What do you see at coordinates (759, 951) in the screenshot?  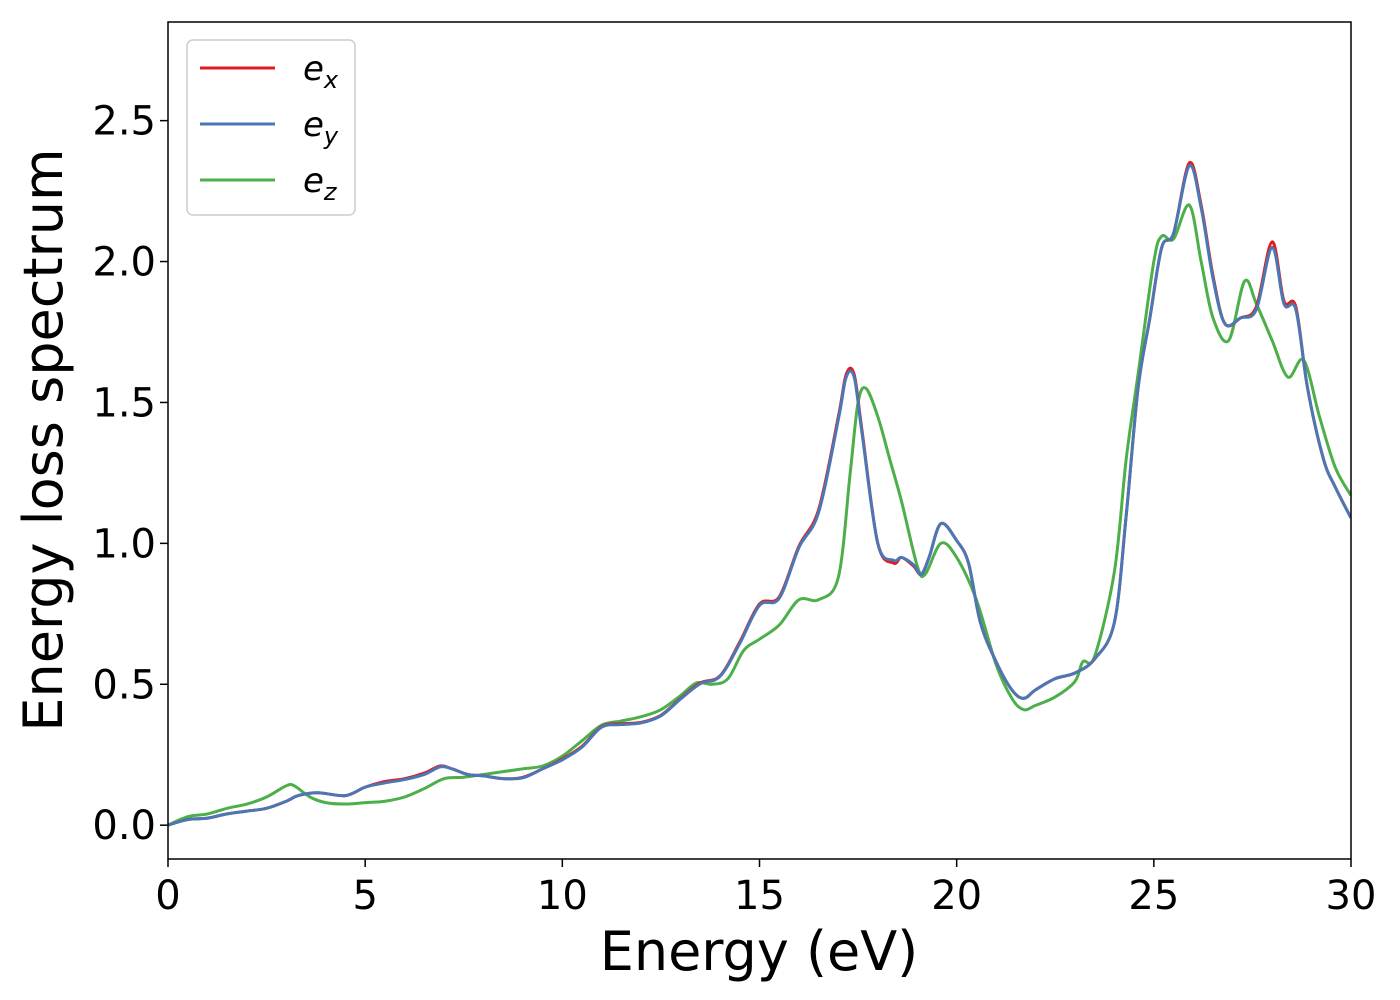 I see `x-axis-title: Energy (eV)` at bounding box center [759, 951].